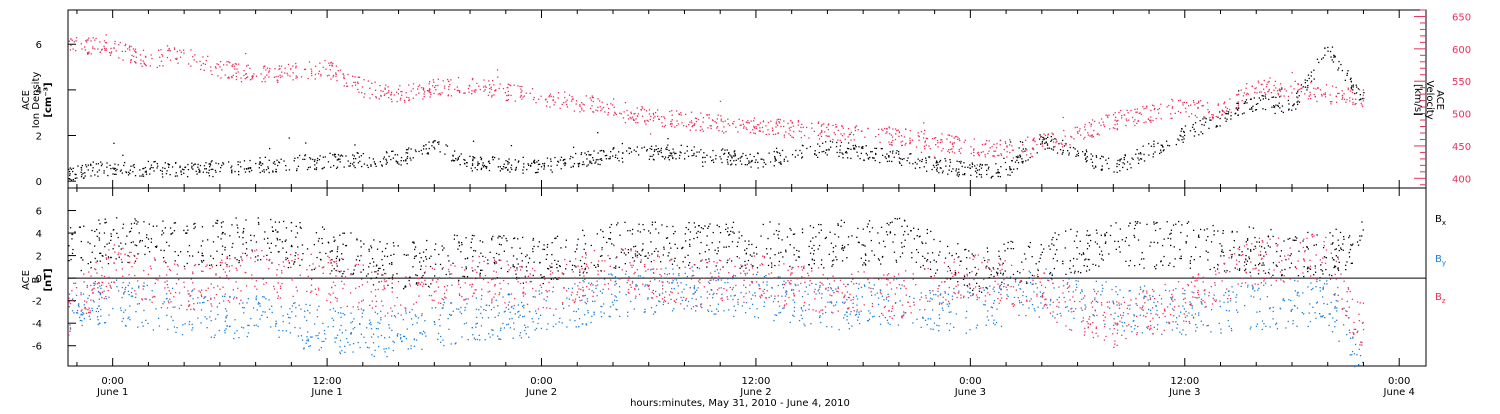 The width and height of the screenshot is (1500, 414). I want to click on velocity-tick-label-3: 550, so click(1461, 82).